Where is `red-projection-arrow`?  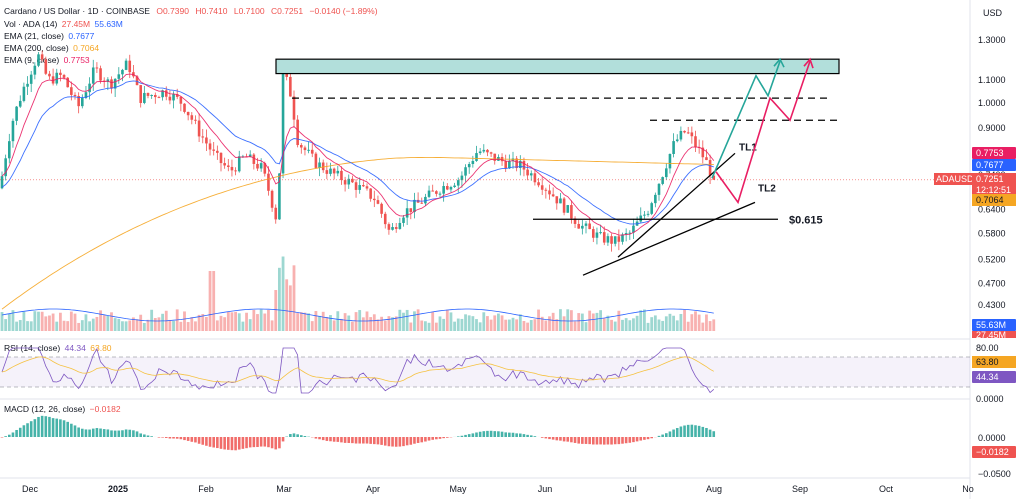
red-projection-arrow is located at coordinates (763, 132).